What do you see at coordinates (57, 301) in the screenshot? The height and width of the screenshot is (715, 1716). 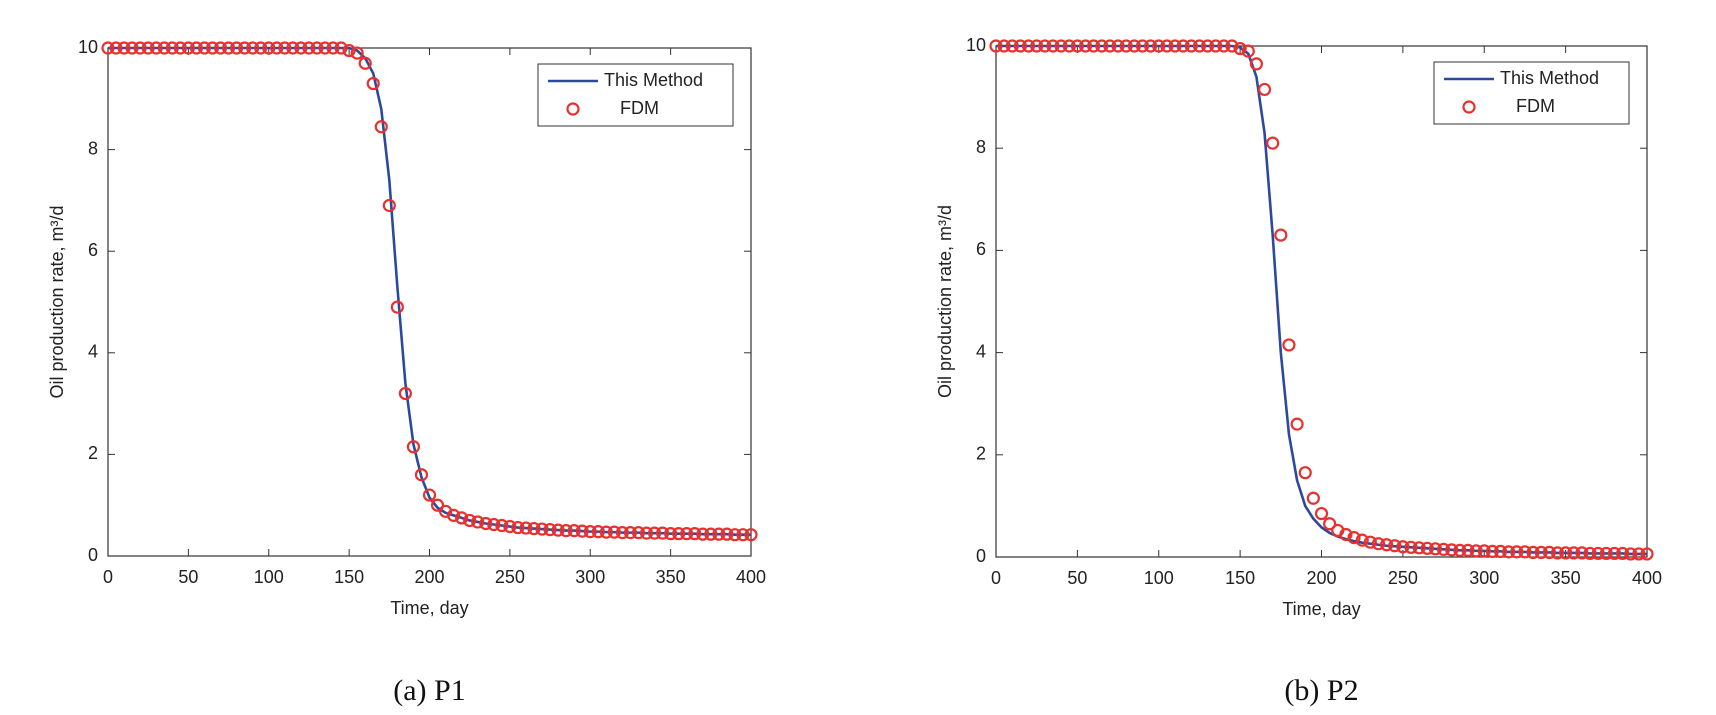 I see `y-axis-label: Oil production rate, m³/d` at bounding box center [57, 301].